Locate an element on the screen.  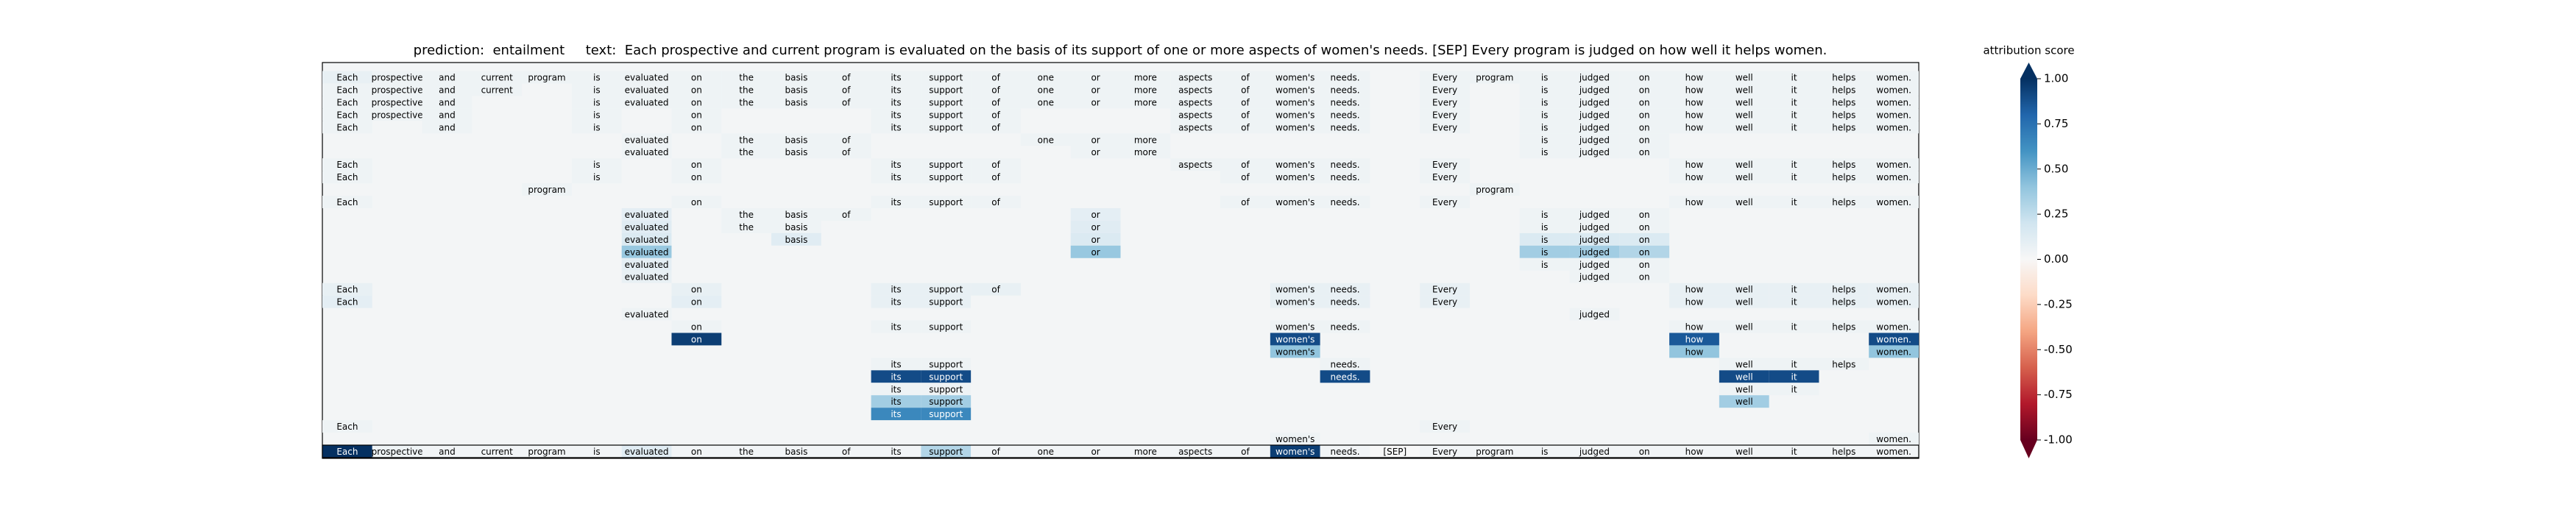
token-label: how is located at coordinates (1694, 202).